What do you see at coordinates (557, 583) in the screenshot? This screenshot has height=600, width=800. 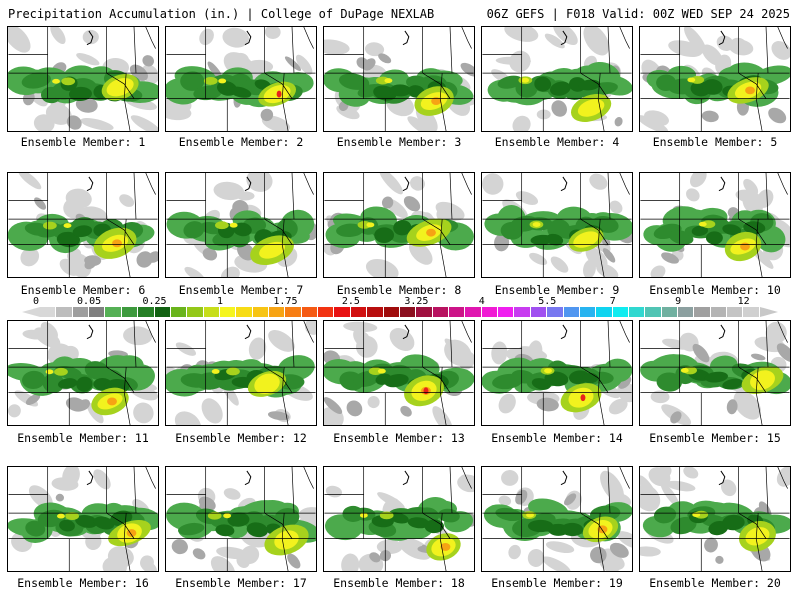 I see `ensemble-member-label: Ensemble Member: 19` at bounding box center [557, 583].